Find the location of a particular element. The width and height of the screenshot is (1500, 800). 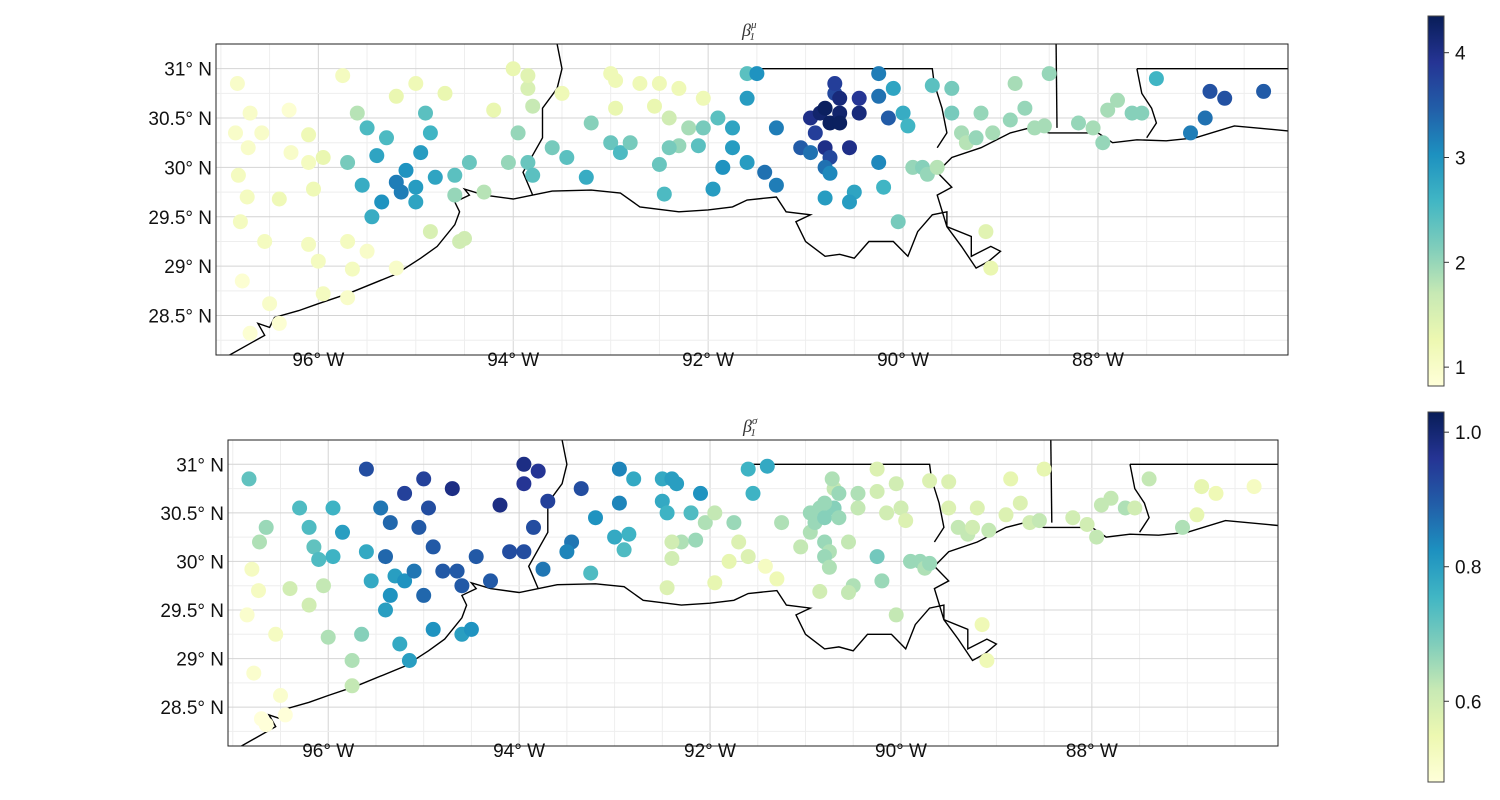

x-tick-label: 94° W is located at coordinates (519, 751).